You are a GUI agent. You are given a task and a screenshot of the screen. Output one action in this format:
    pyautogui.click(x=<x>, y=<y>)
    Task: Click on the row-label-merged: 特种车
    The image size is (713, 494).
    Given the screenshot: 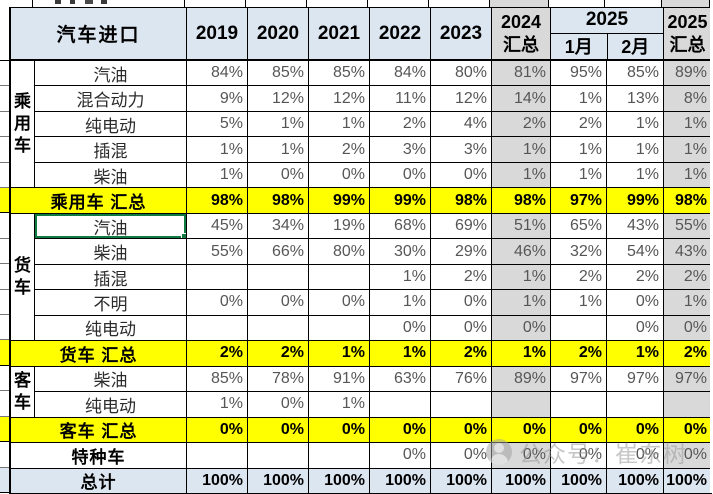 What is the action you would take?
    pyautogui.click(x=99, y=456)
    